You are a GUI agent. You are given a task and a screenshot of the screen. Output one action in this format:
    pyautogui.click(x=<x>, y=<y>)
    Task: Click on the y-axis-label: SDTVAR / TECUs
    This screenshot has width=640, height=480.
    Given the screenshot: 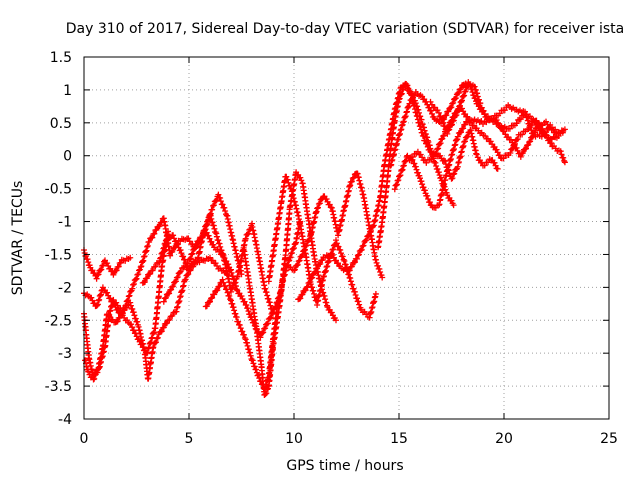 What is the action you would take?
    pyautogui.click(x=18, y=238)
    